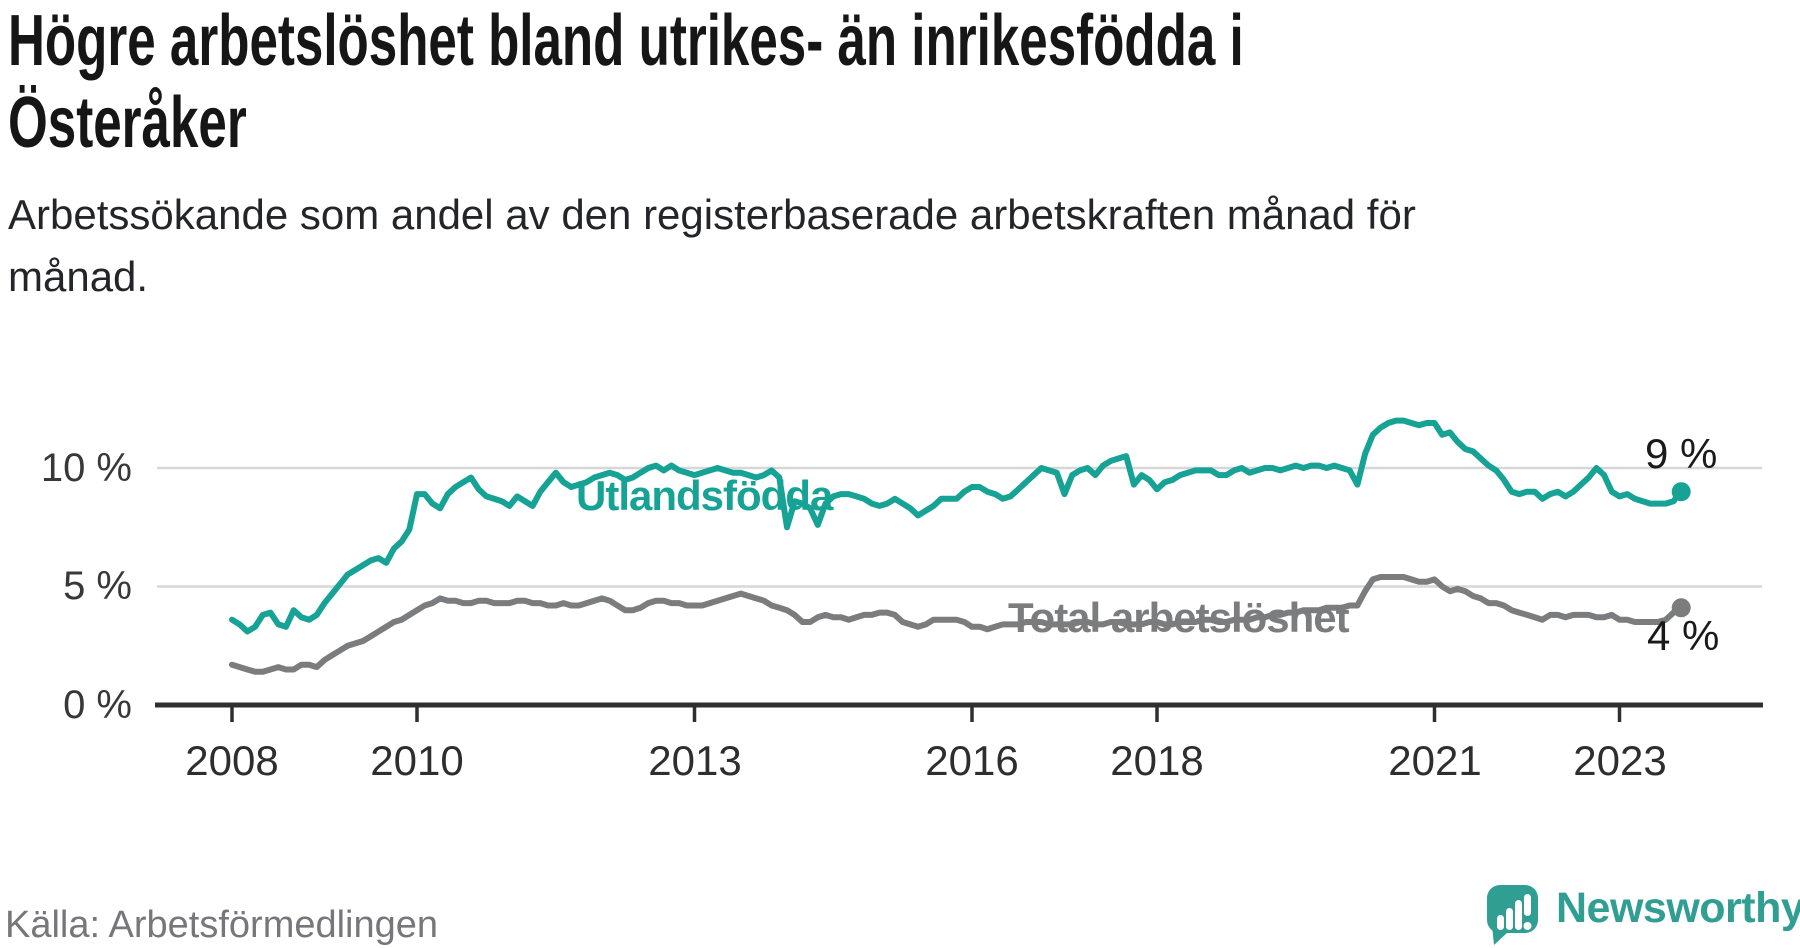 The height and width of the screenshot is (948, 1800). What do you see at coordinates (232, 760) in the screenshot?
I see `x-axis-label-2008: 2008` at bounding box center [232, 760].